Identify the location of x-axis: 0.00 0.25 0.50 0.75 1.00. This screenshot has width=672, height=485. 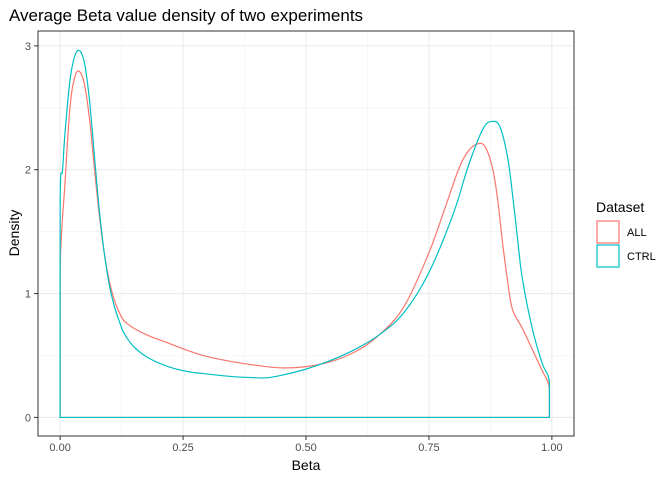
(306, 445).